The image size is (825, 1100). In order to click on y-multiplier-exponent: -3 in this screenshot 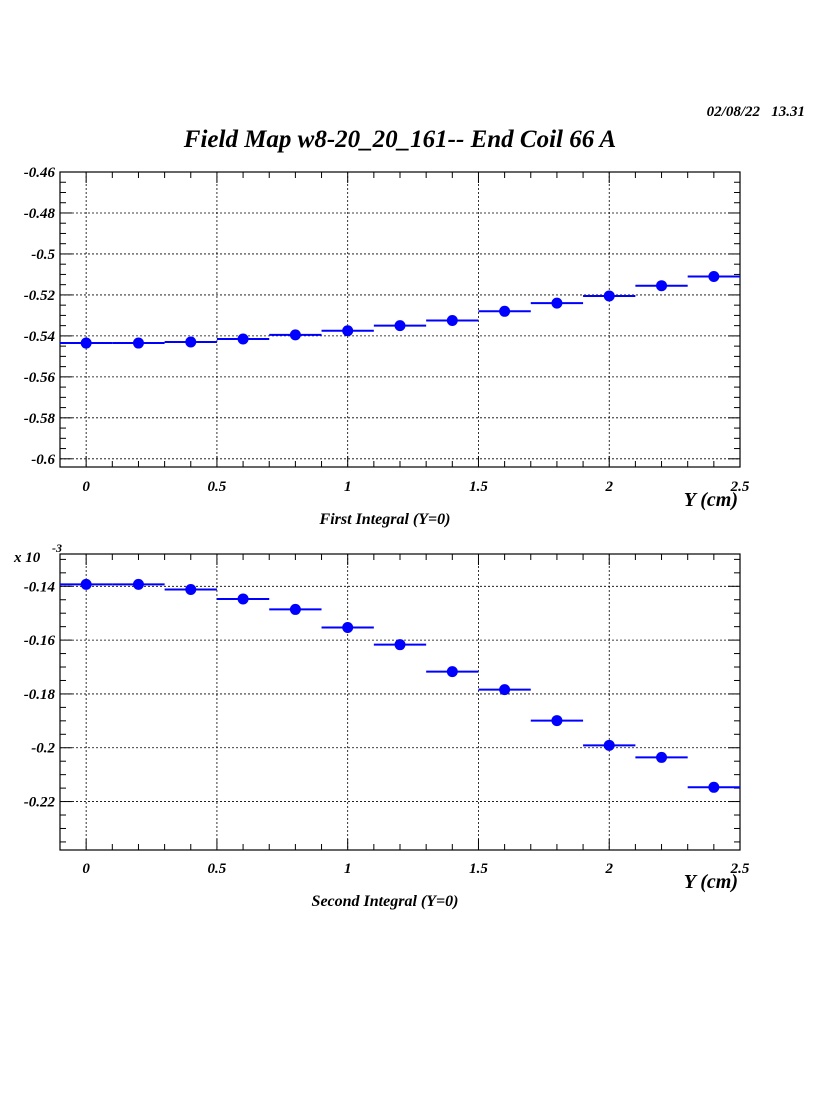, I will do `click(57, 548)`.